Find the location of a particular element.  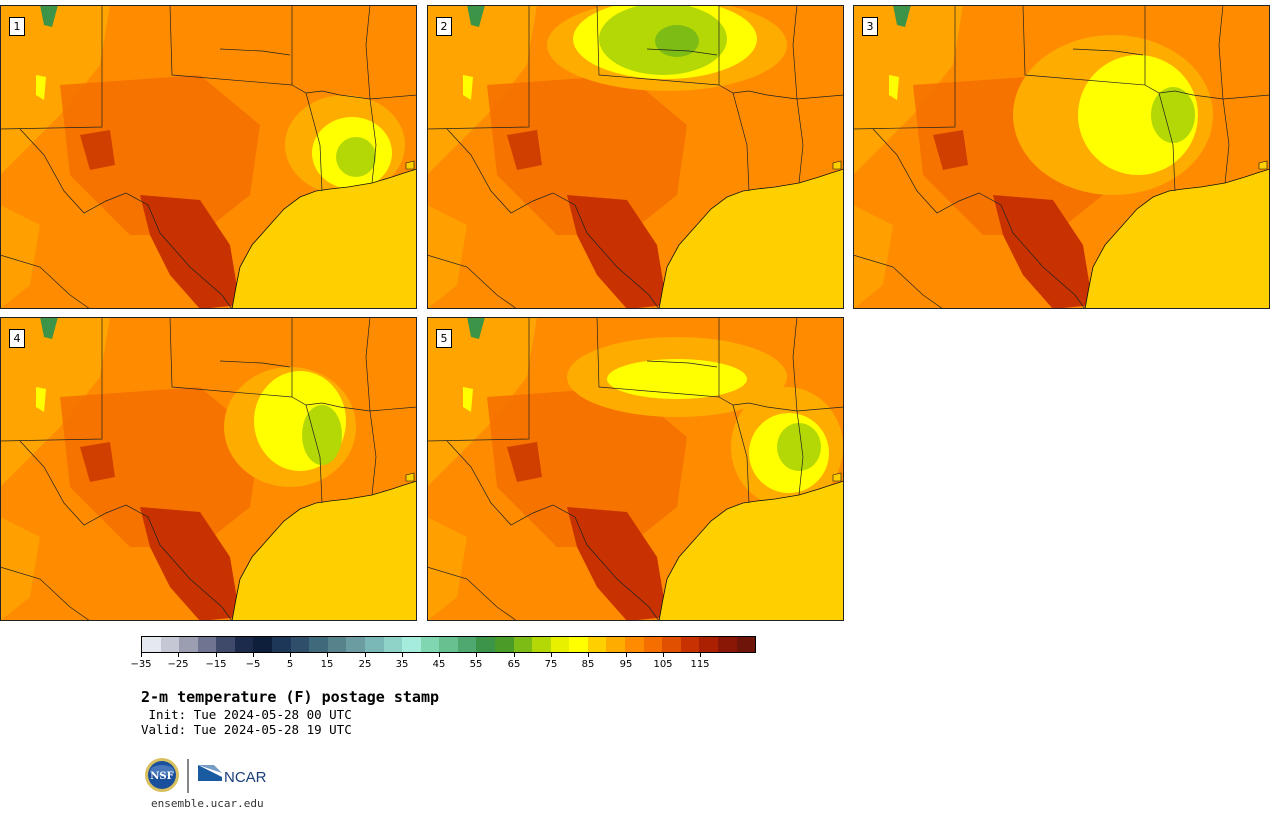

colorbar-tick-label: 35 is located at coordinates (402, 664).